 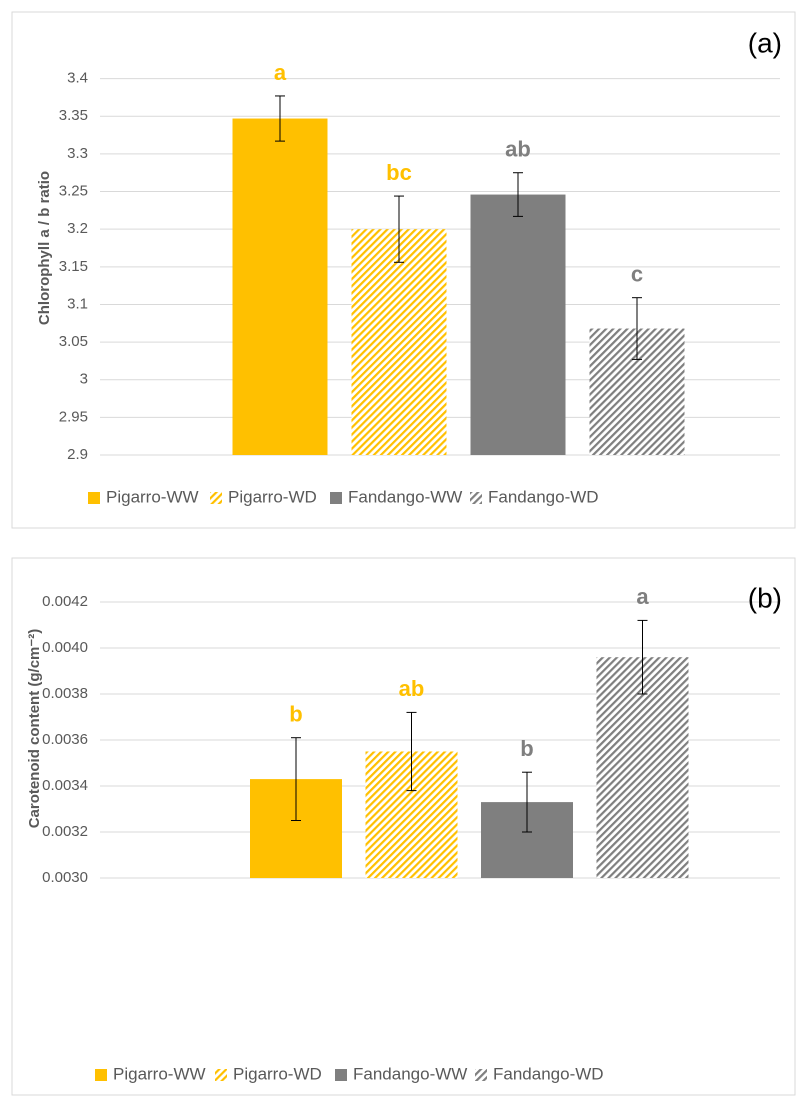 What do you see at coordinates (73, 416) in the screenshot?
I see `y-tick-label: 2.95` at bounding box center [73, 416].